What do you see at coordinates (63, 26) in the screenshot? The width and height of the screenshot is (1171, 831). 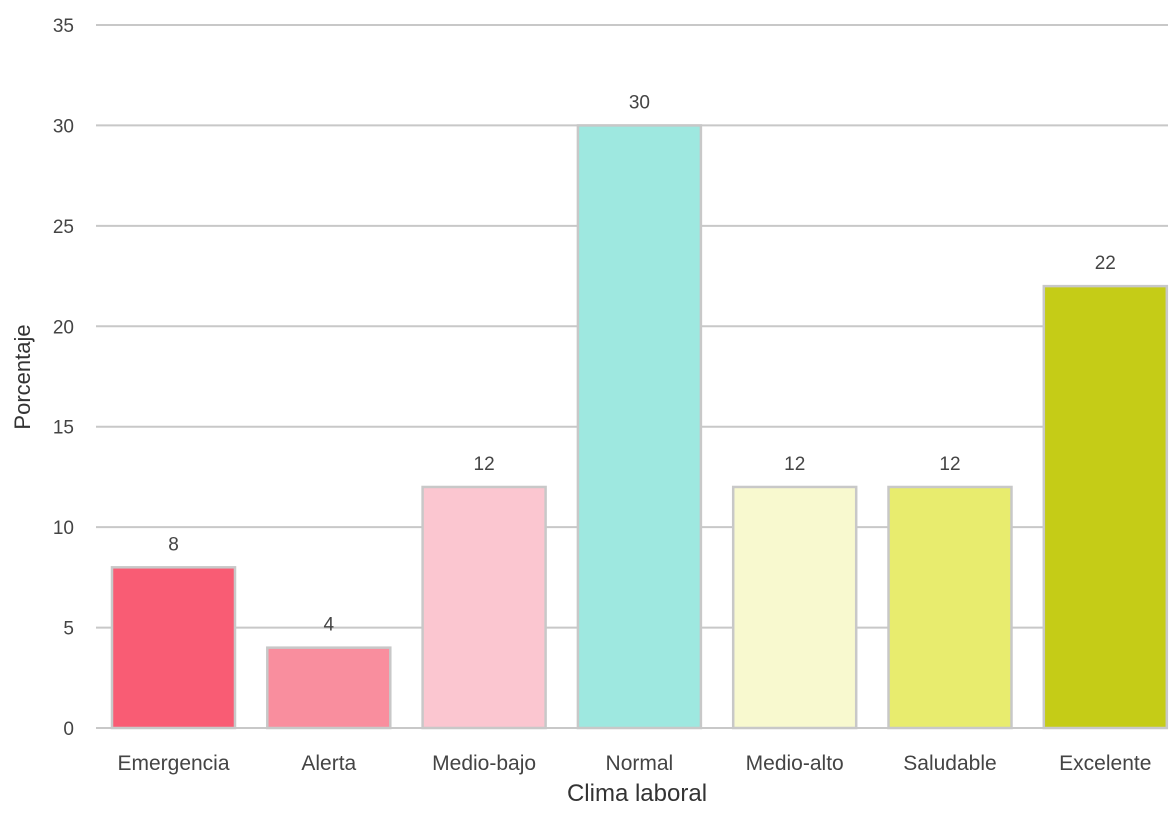 I see `y-tick-label: 35` at bounding box center [63, 26].